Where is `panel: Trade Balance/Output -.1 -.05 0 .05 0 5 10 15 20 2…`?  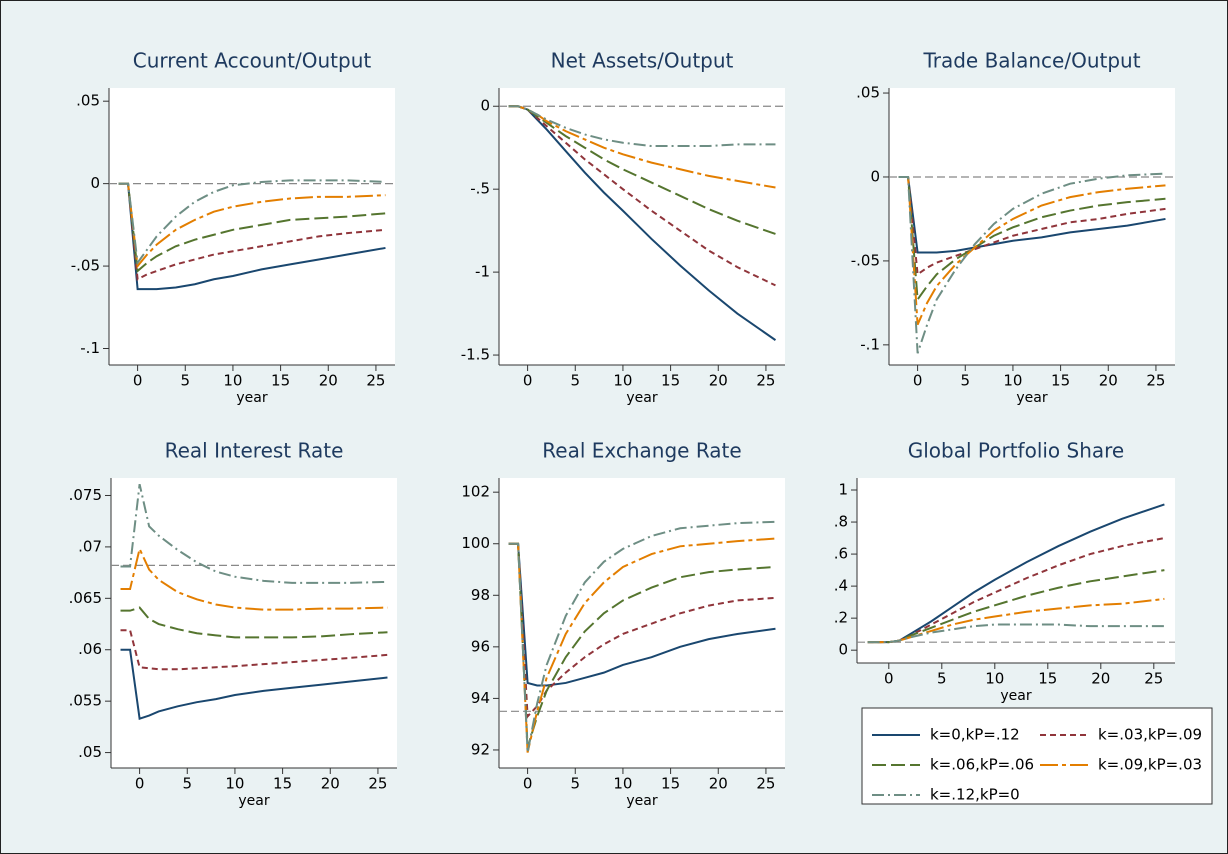 panel: Trade Balance/Output -.1 -.05 0 .05 0 5 10 15 20 2… is located at coordinates (1013, 227).